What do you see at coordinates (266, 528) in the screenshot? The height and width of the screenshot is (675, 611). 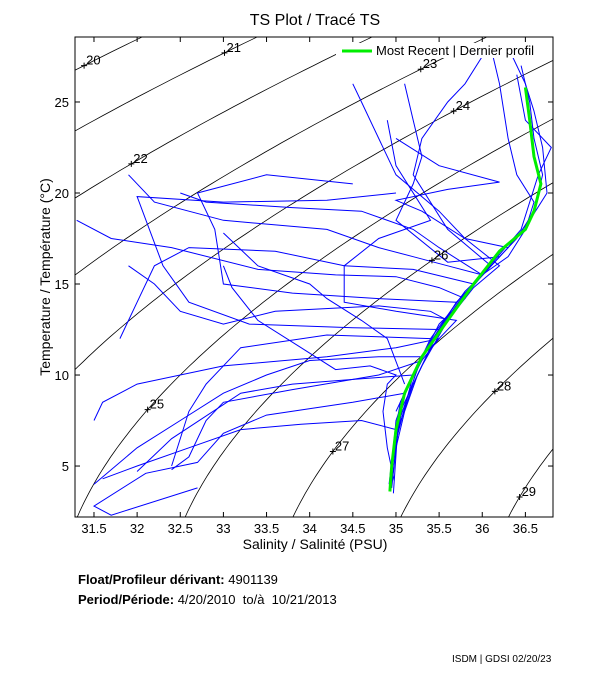 I see `x-tick-label: 33.5` at bounding box center [266, 528].